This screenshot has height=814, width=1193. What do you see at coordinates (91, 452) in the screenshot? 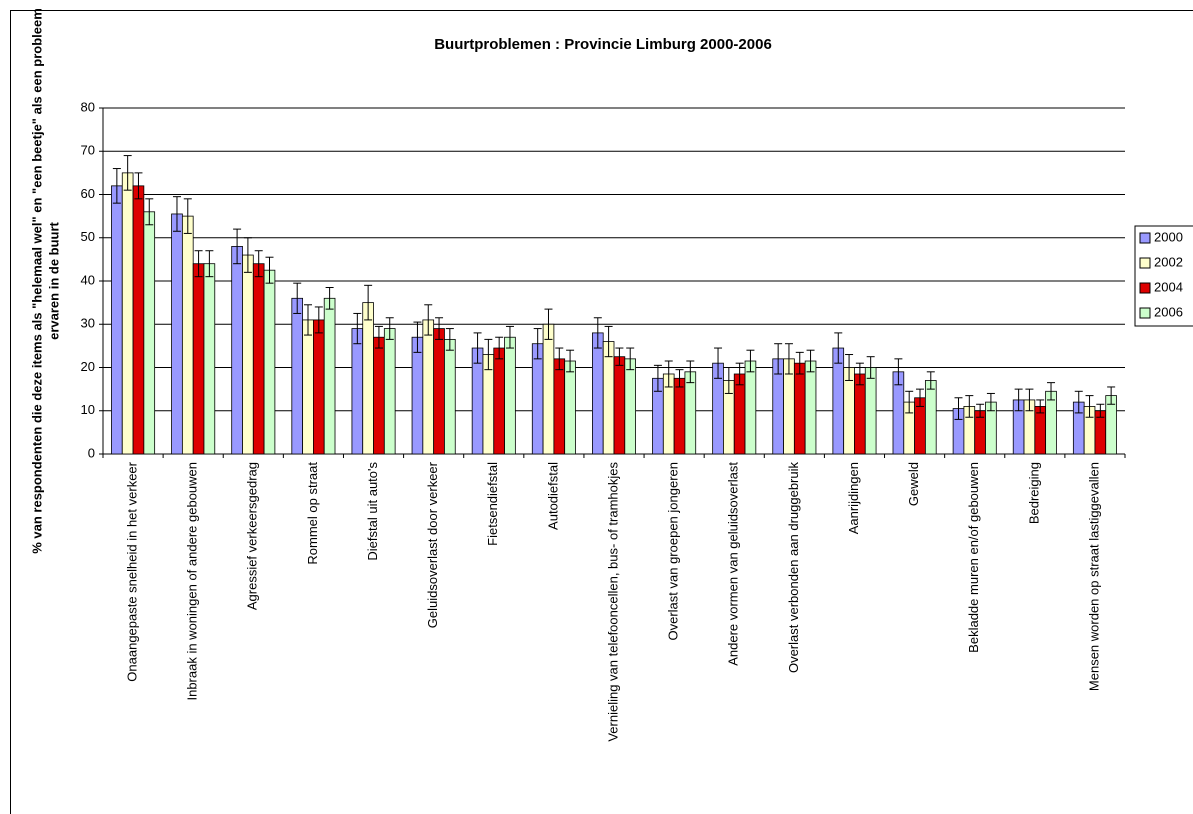
I see `y-tick-label: 0` at bounding box center [91, 452].